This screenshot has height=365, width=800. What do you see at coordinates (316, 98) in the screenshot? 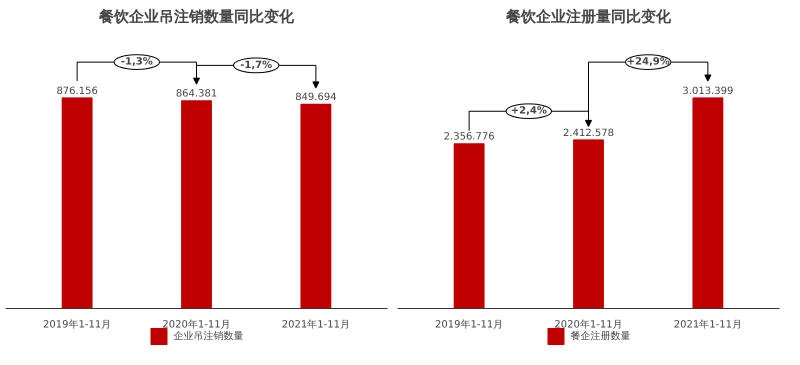
I see `data-label: 849.694` at bounding box center [316, 98].